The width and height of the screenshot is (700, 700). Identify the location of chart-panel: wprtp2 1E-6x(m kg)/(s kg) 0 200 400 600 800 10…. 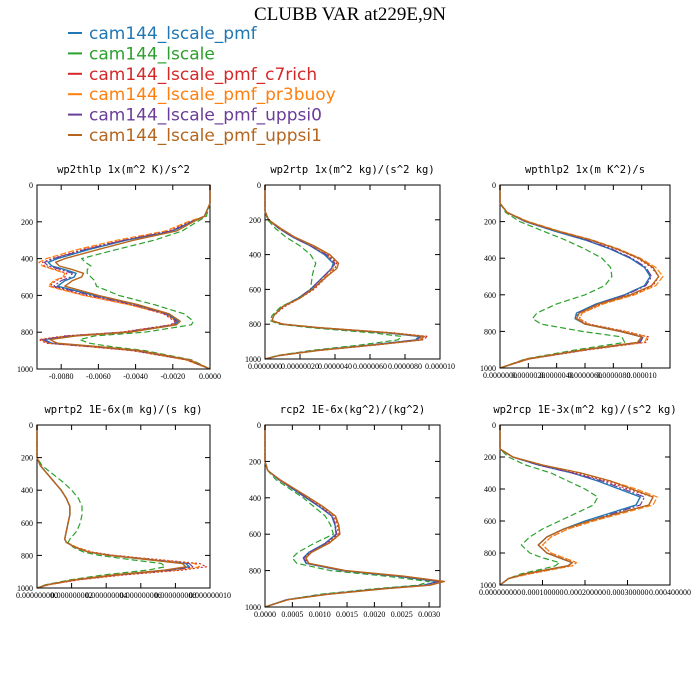
(123, 502).